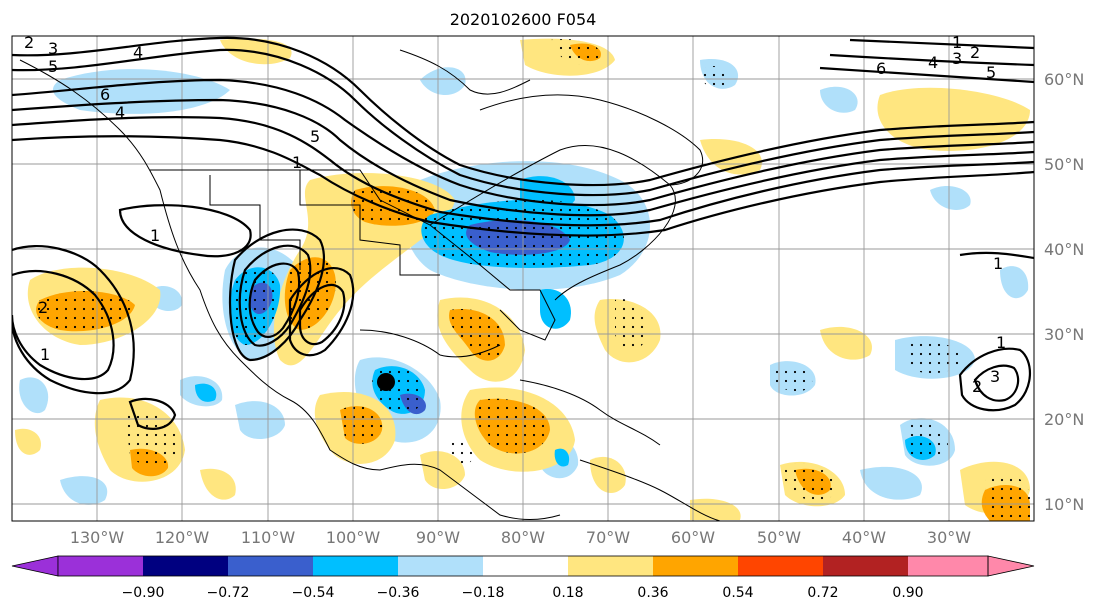 The width and height of the screenshot is (1105, 613). I want to click on lat-label: 60°N, so click(1064, 79).